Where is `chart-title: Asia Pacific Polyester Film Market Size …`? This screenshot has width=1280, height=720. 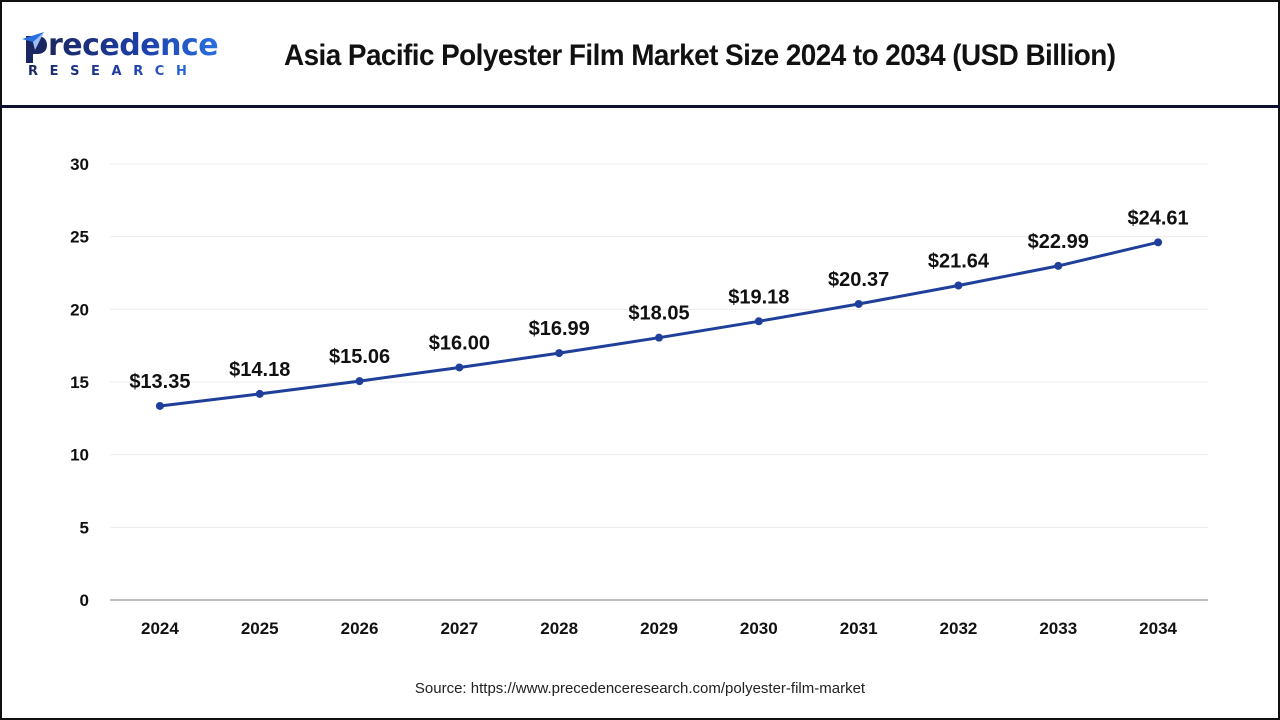
chart-title: Asia Pacific Polyester Film Market Size … is located at coordinates (700, 55).